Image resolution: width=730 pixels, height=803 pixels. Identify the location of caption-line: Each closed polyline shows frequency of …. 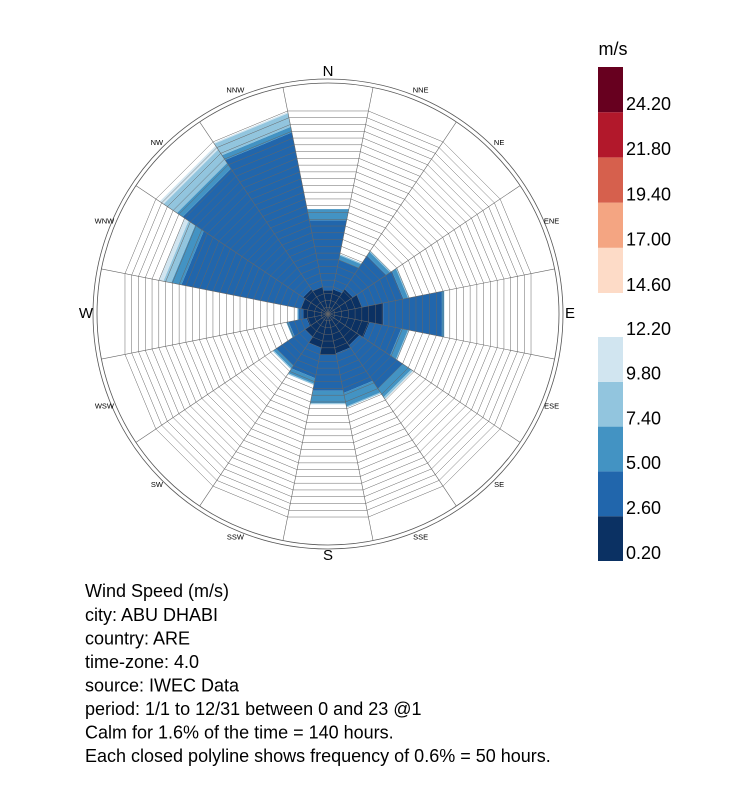
(318, 756).